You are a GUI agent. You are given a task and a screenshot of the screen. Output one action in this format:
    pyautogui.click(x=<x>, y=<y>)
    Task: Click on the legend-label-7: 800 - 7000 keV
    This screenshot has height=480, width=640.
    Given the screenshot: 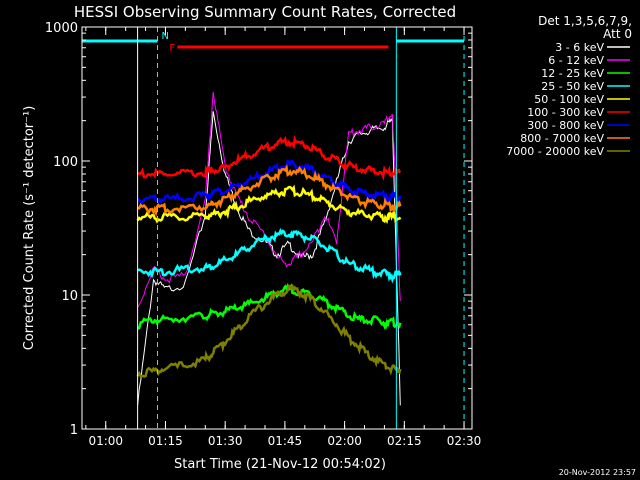 What is the action you would take?
    pyautogui.click(x=562, y=138)
    